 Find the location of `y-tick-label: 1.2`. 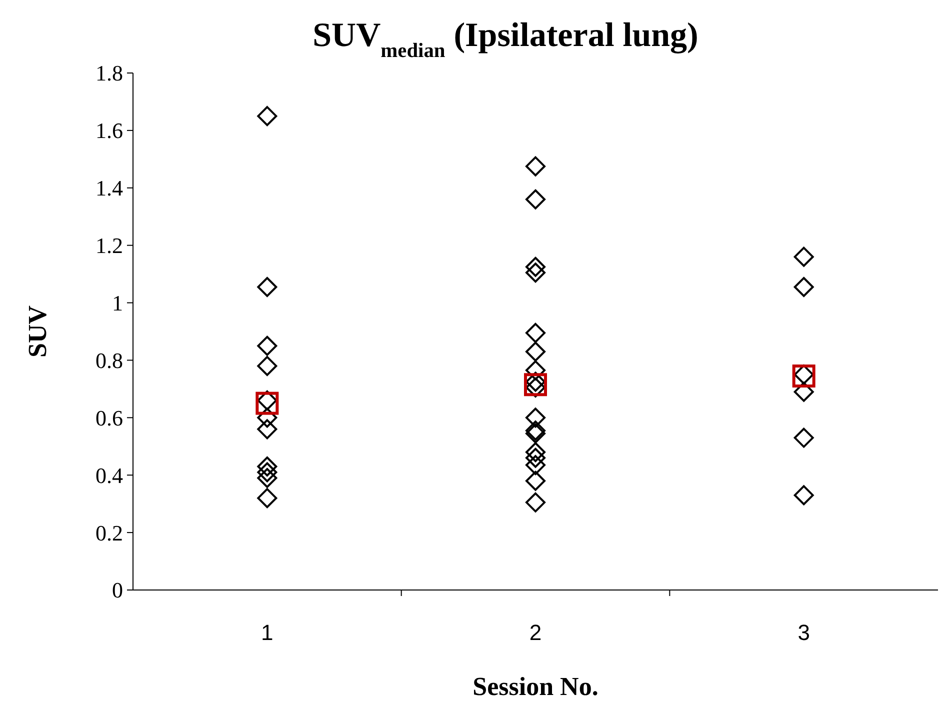

y-tick-label: 1.2 is located at coordinates (109, 245).